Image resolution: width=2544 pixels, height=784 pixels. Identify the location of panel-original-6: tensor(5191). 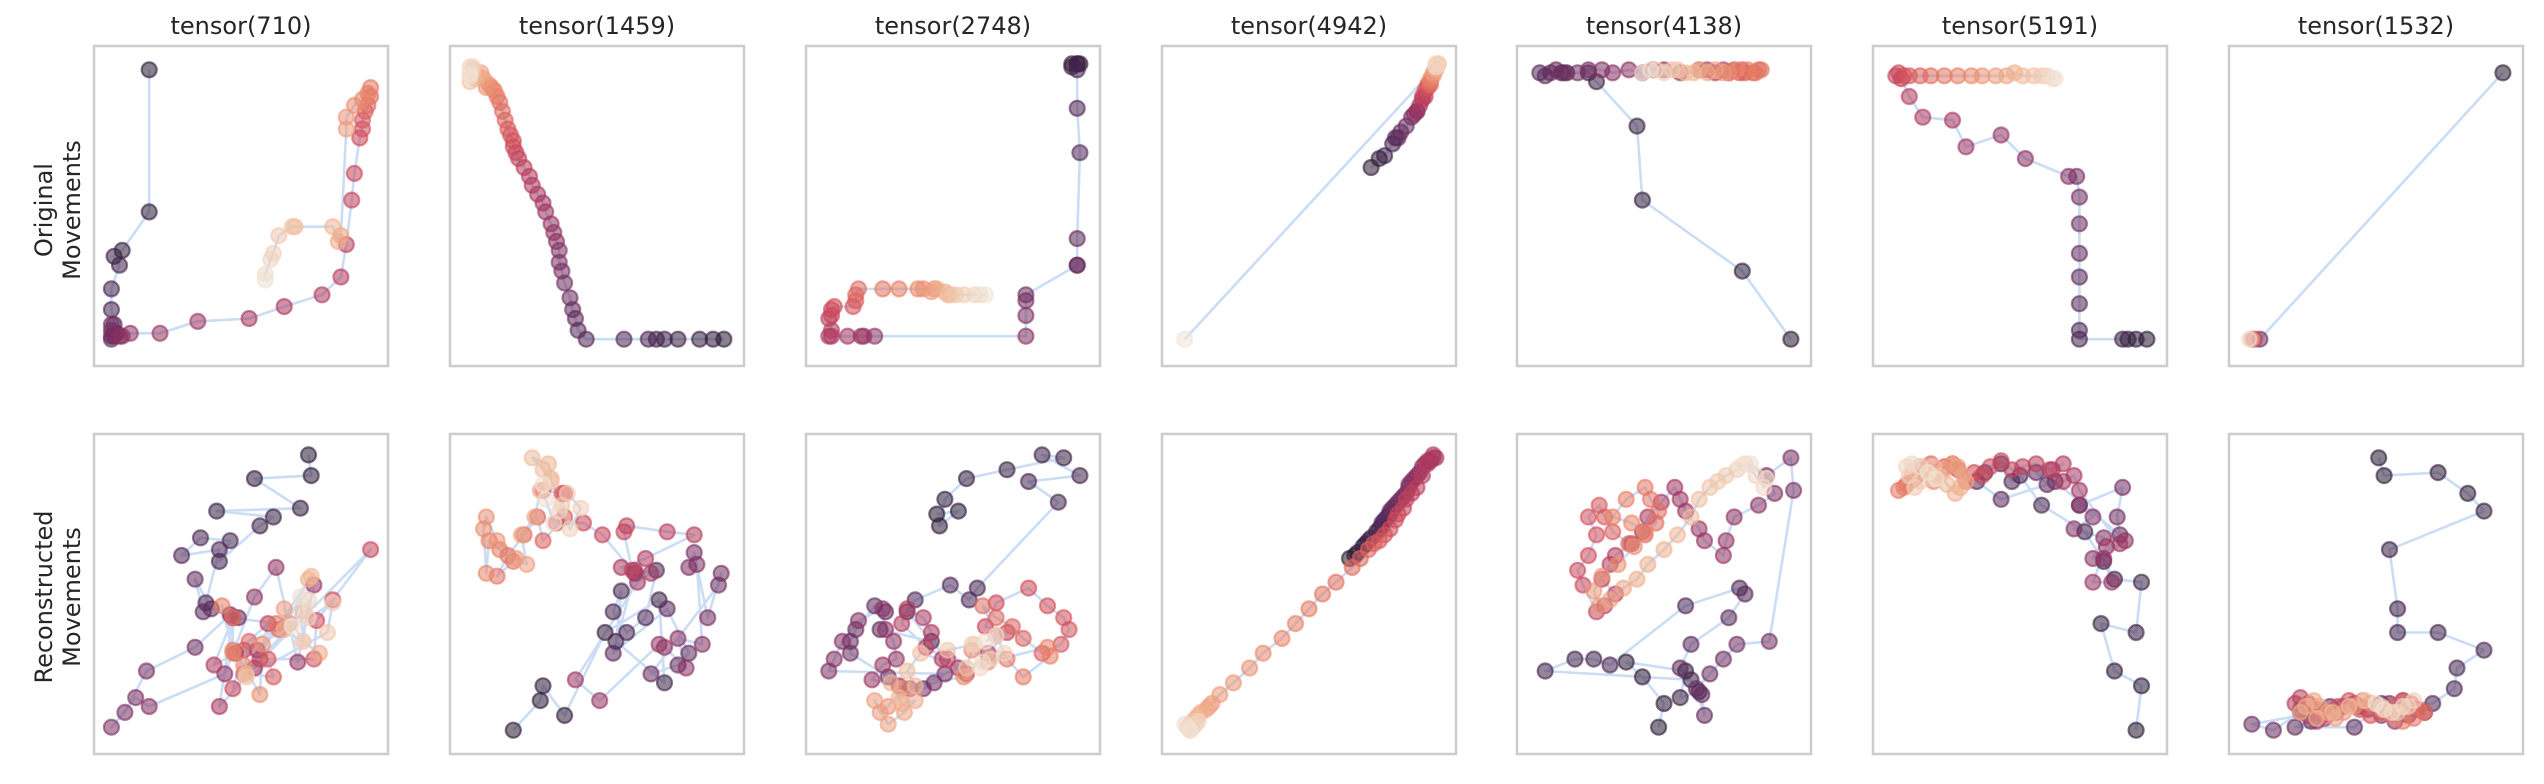
(2020, 190).